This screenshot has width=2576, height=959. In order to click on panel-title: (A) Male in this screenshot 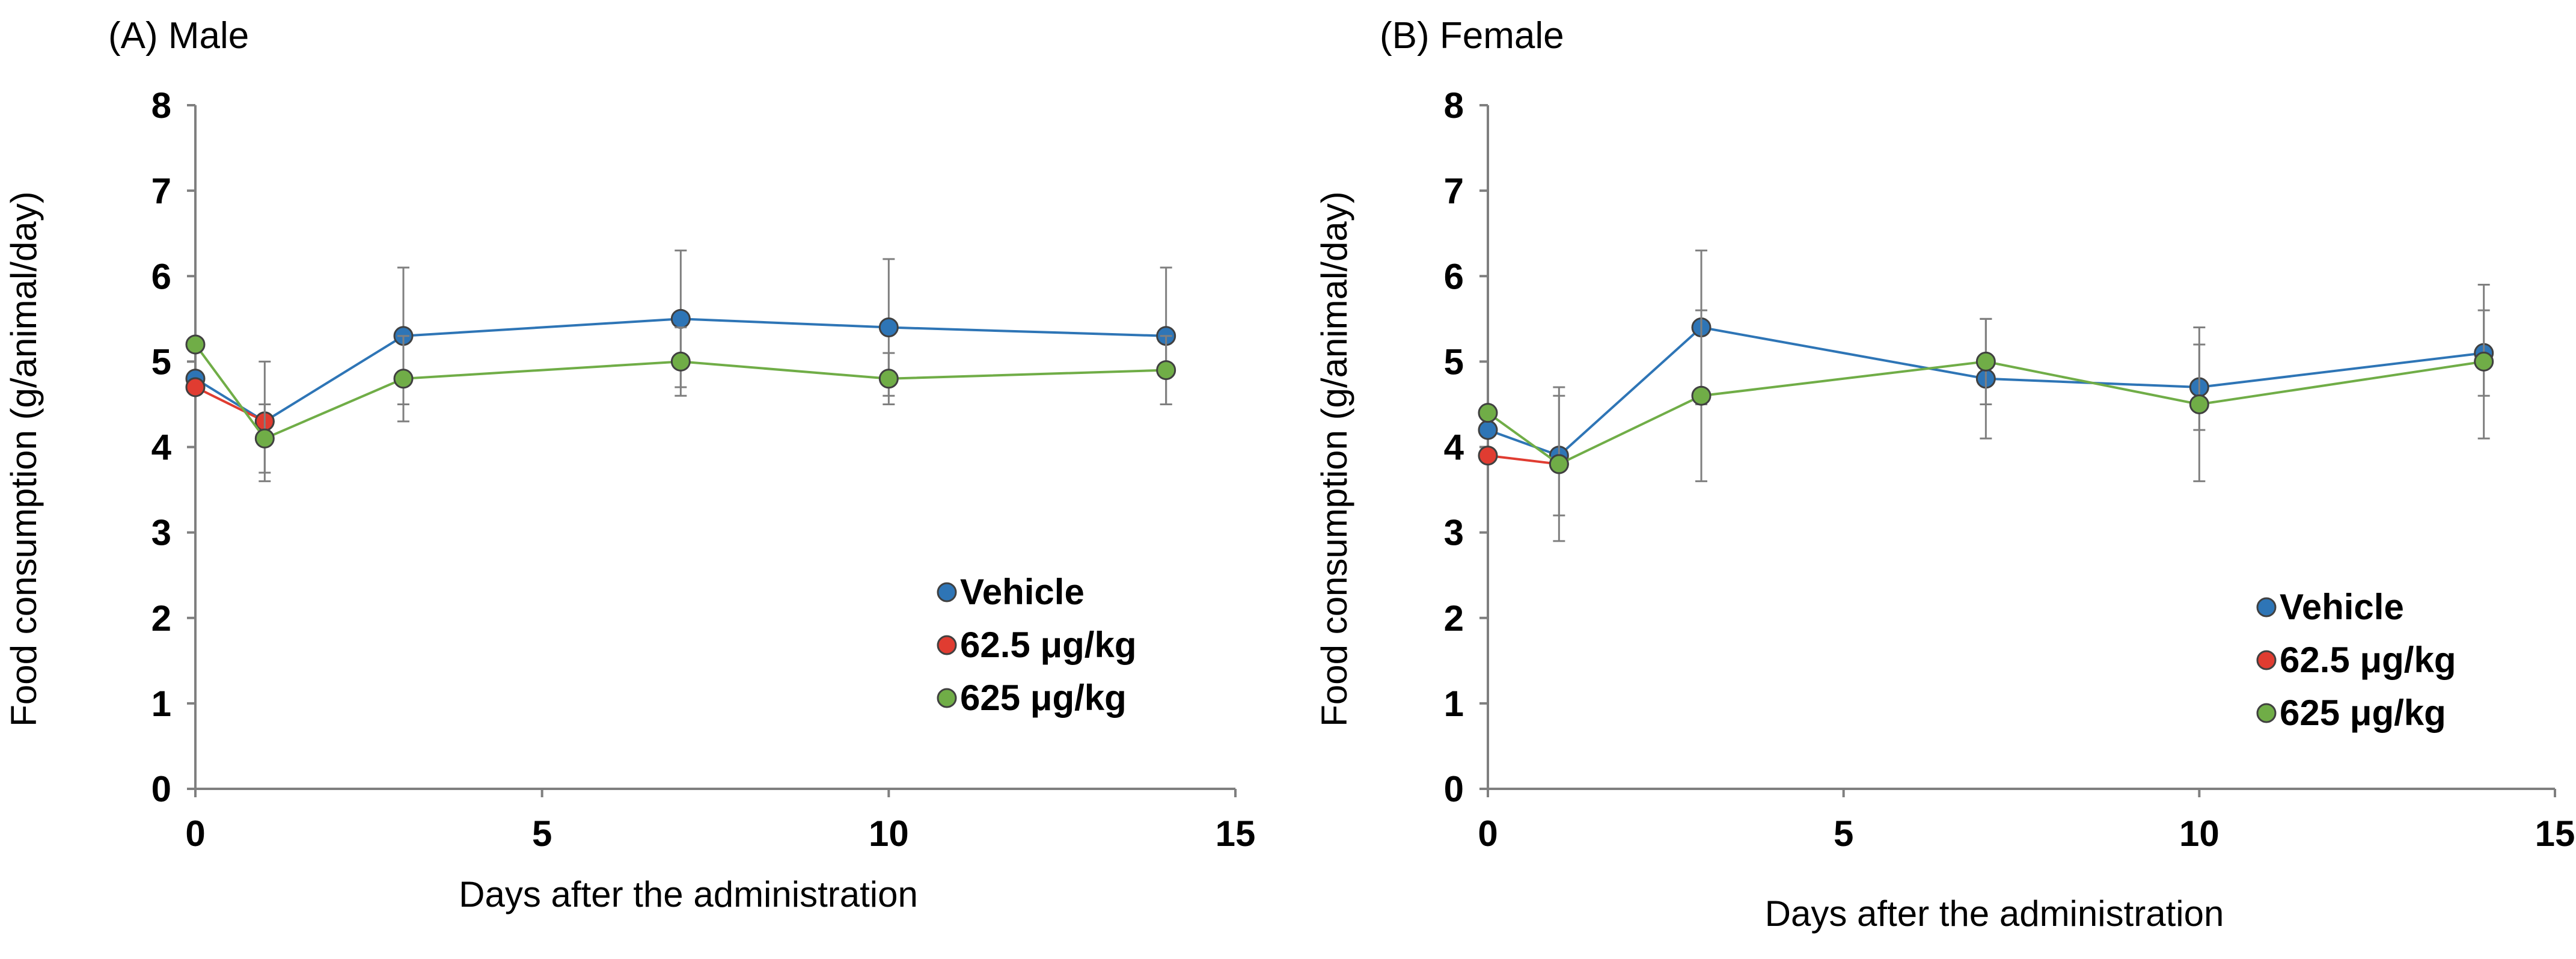, I will do `click(178, 36)`.